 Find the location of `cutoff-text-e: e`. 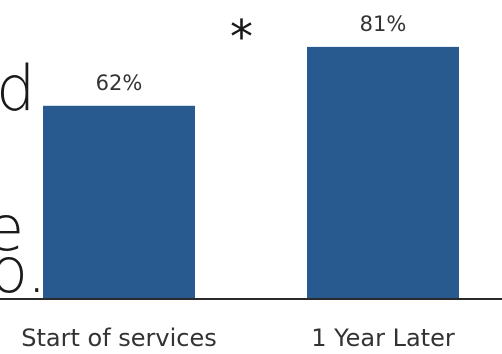

cutoff-text-e: e is located at coordinates (12, 228).